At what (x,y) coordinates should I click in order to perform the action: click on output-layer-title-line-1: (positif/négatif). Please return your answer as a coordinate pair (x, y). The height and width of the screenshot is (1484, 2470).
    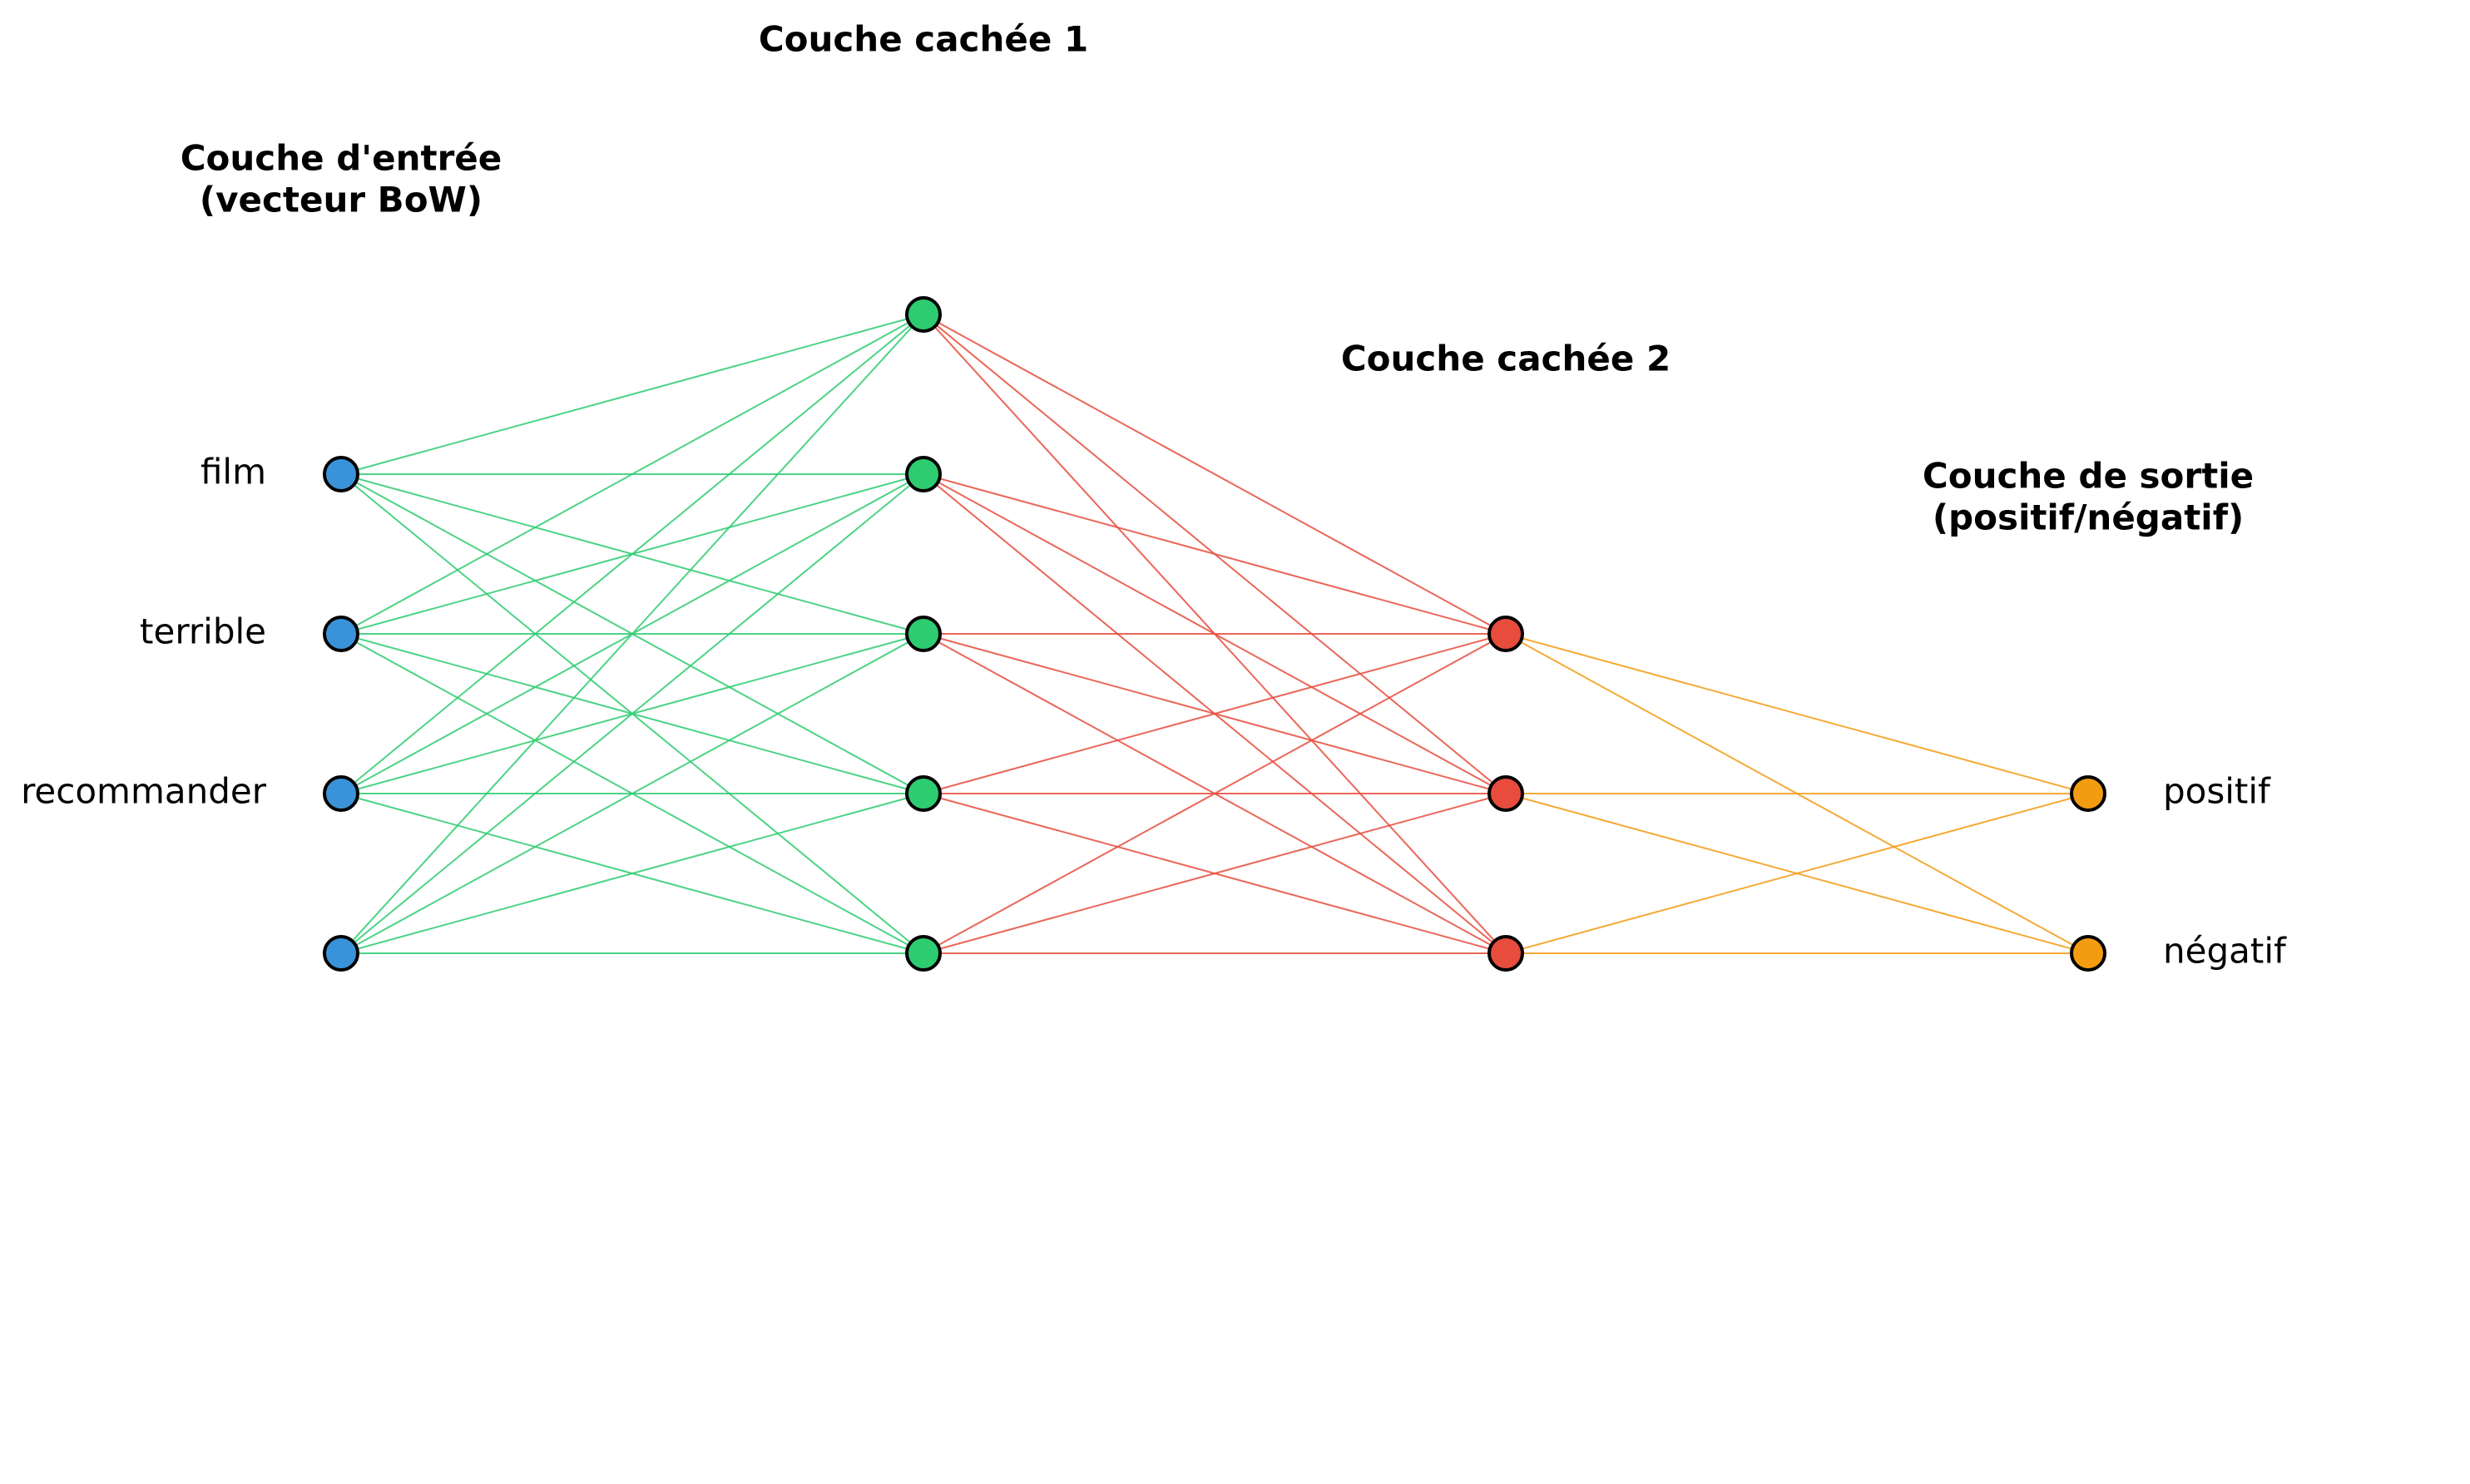
    Looking at the image, I should click on (2088, 517).